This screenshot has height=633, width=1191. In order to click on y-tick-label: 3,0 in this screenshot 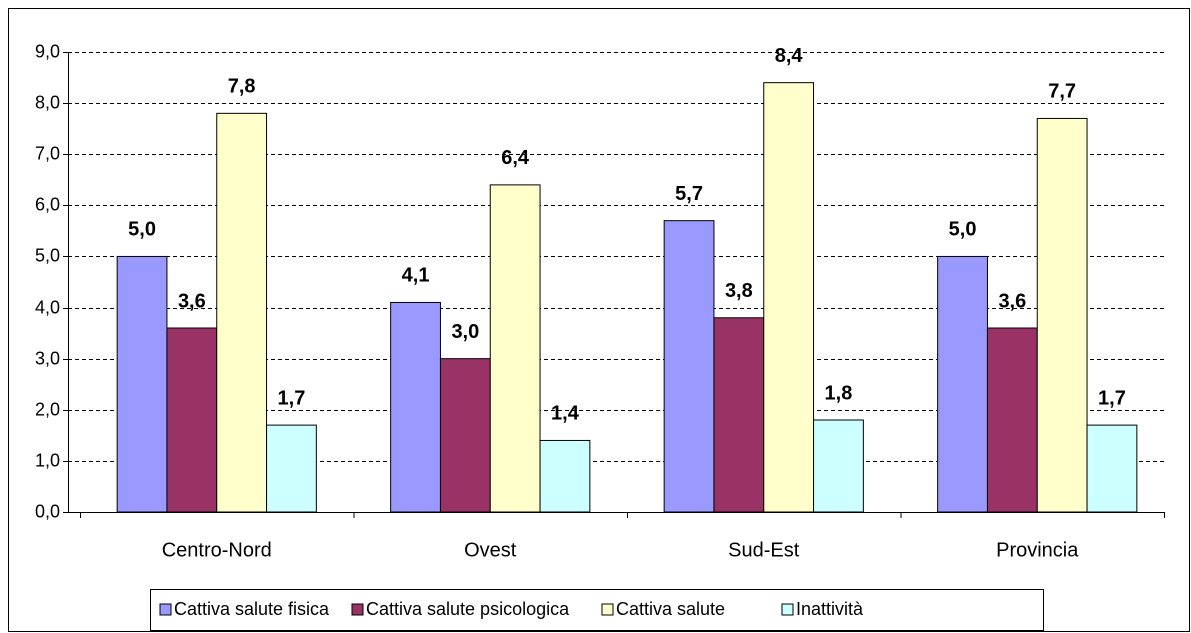, I will do `click(47, 358)`.